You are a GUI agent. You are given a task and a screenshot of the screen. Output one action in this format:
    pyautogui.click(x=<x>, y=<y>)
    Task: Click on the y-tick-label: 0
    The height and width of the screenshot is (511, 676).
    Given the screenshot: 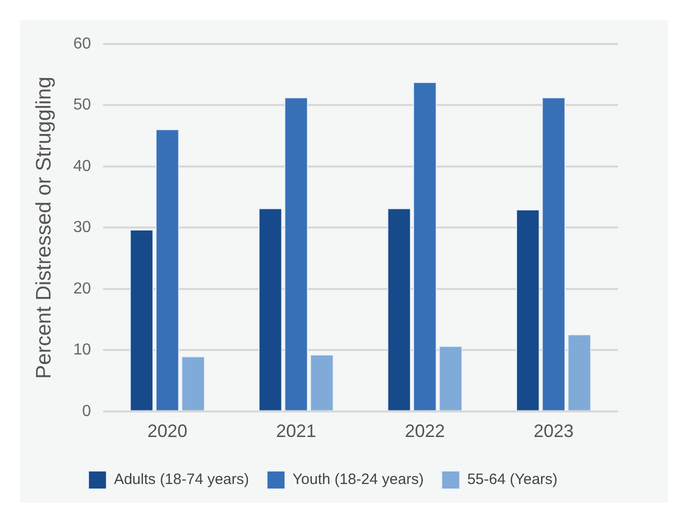 What is the action you would take?
    pyautogui.click(x=87, y=411)
    